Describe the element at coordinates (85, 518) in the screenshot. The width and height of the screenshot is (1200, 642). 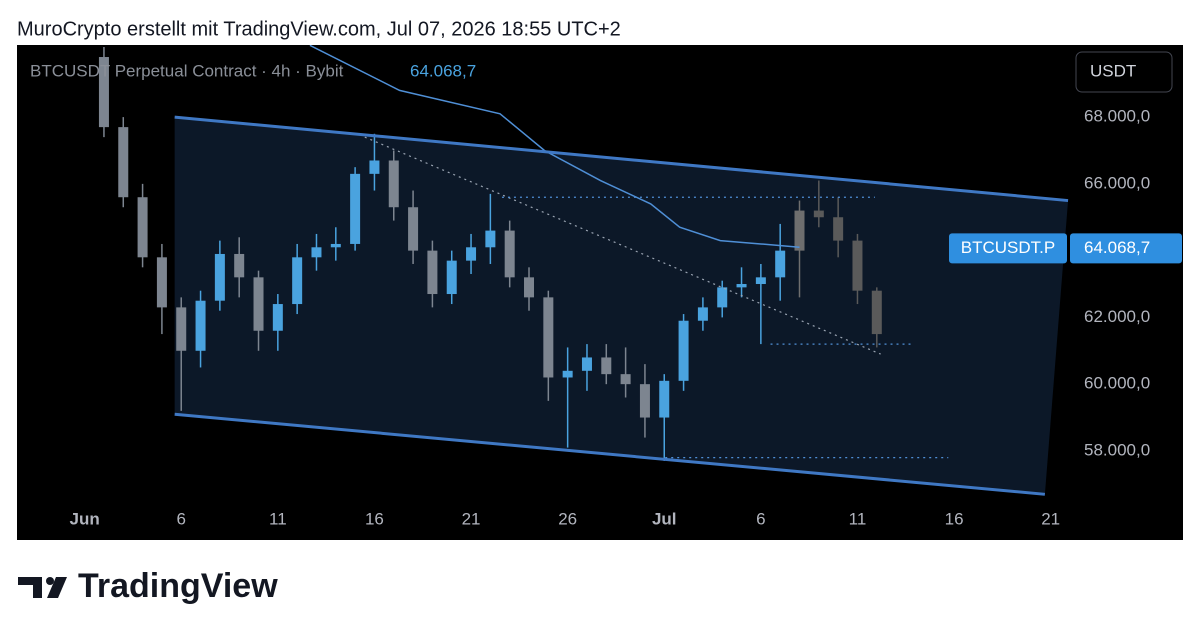
I see `x-tick-label: Jun` at that location.